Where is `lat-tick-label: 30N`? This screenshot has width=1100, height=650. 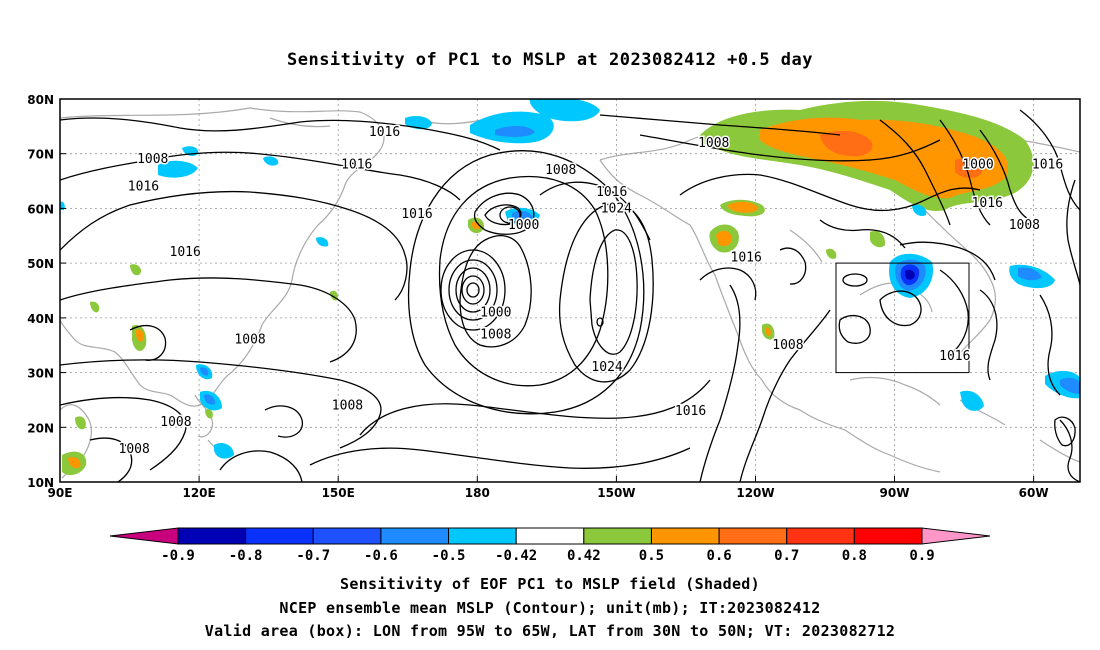 lat-tick-label: 30N is located at coordinates (40, 374).